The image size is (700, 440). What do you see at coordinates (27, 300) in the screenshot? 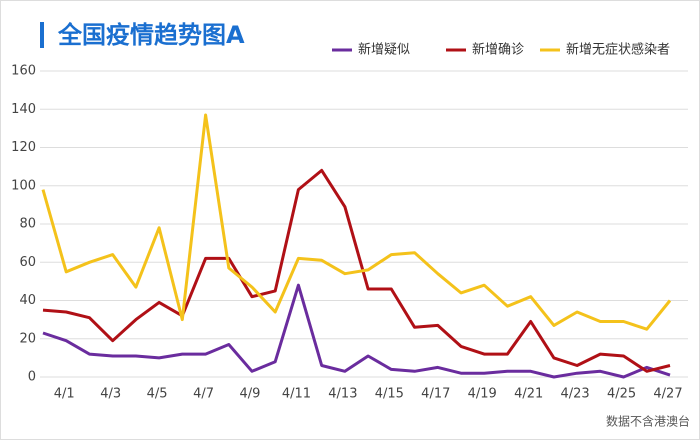
I see `y-tick-label: 40` at bounding box center [27, 300].